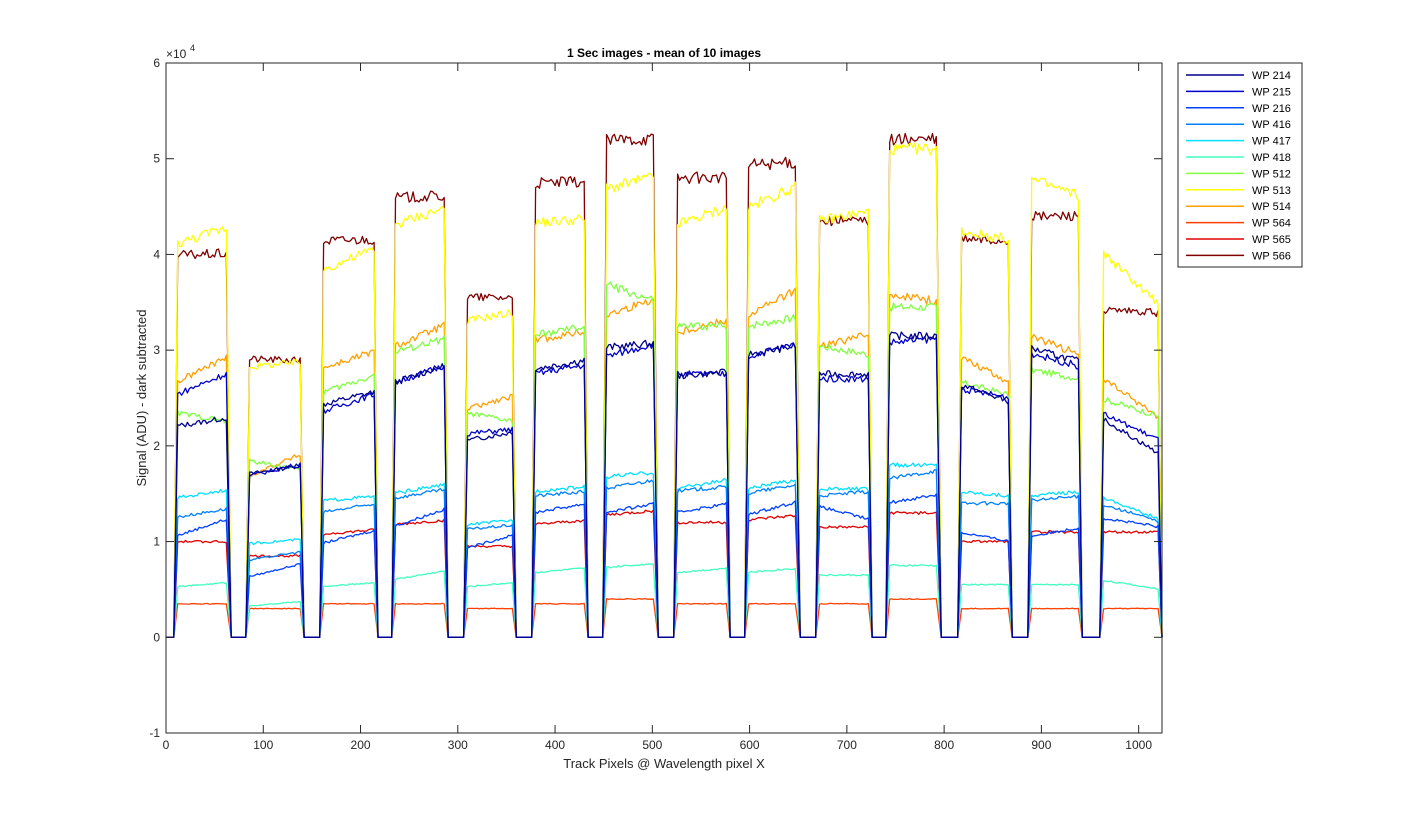 The height and width of the screenshot is (825, 1425). I want to click on y-tick-label: 4, so click(156, 254).